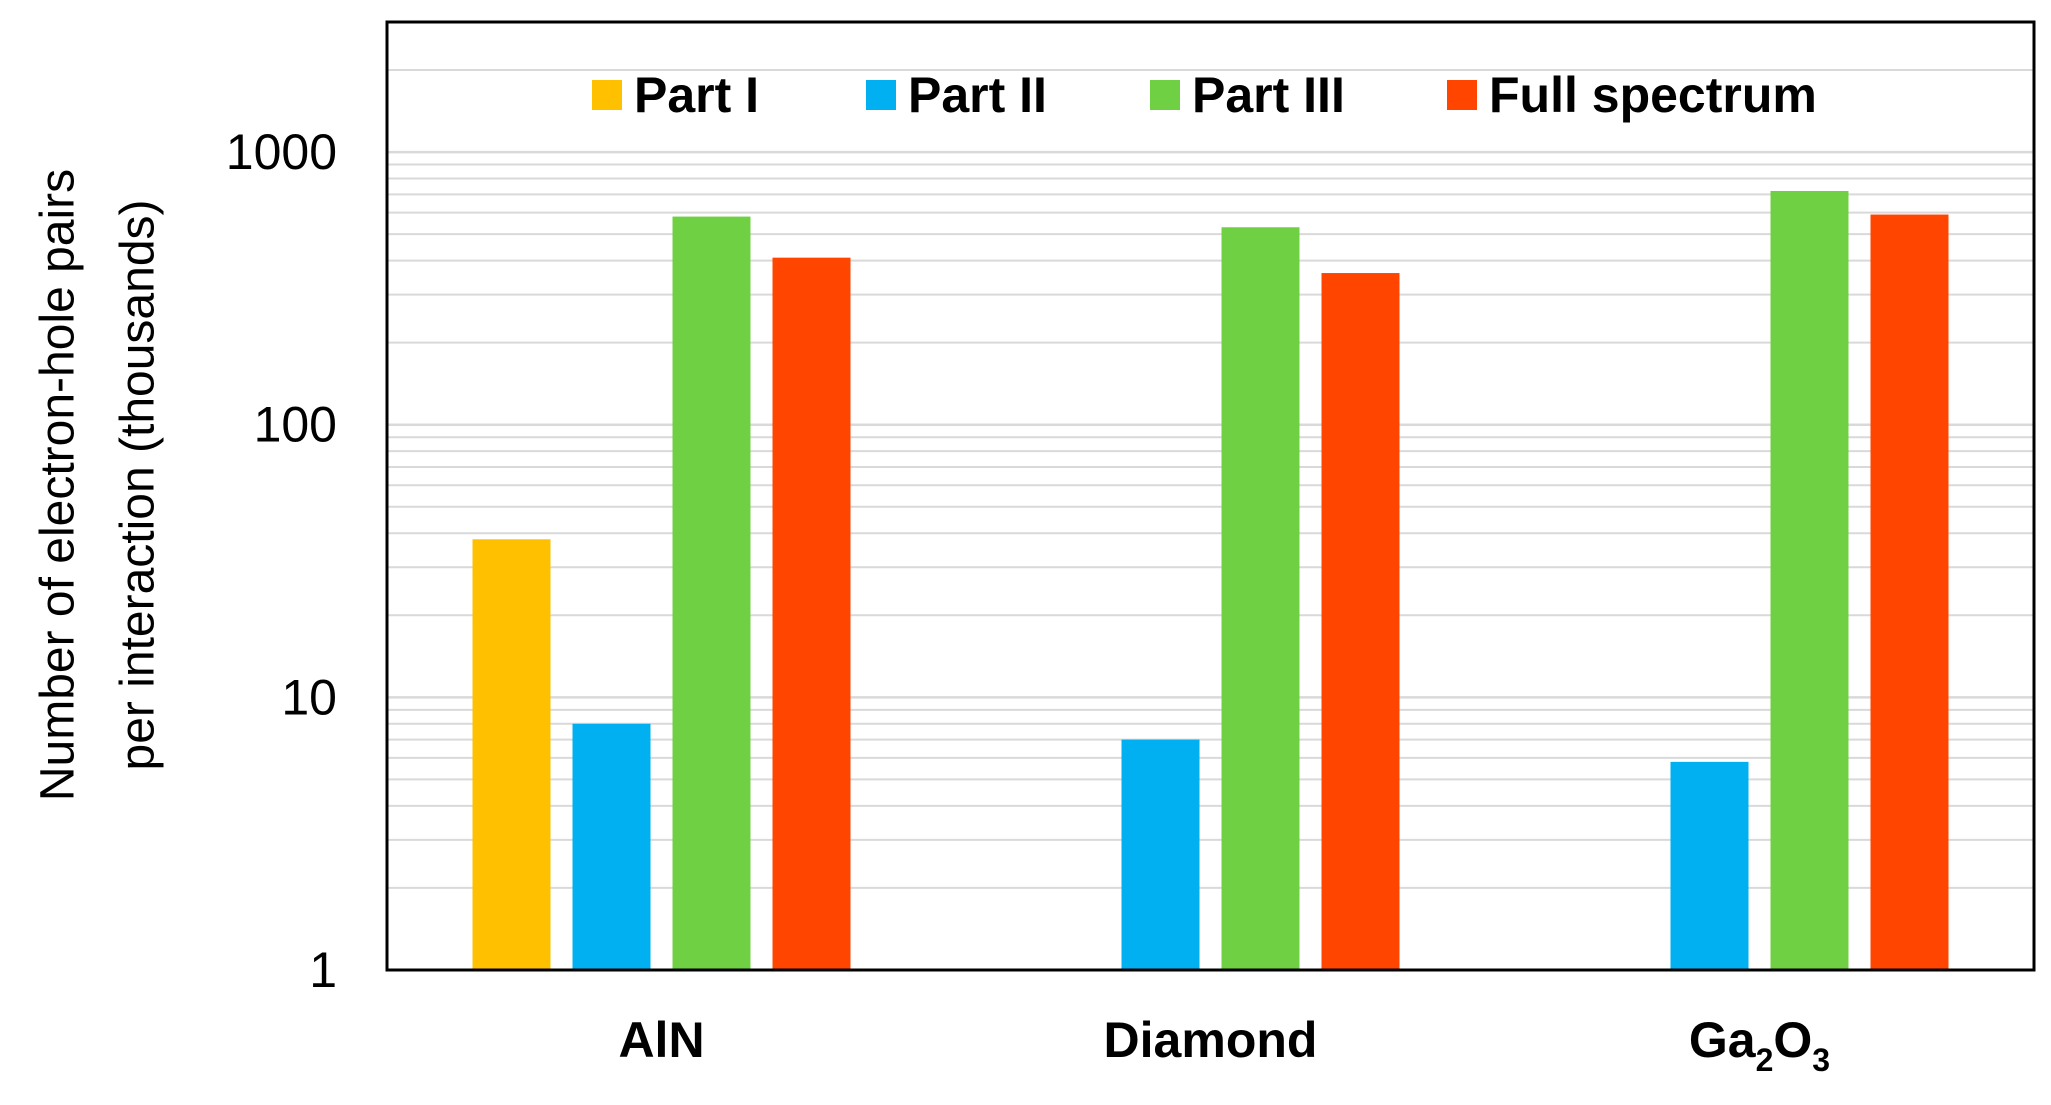 The height and width of the screenshot is (1105, 2051). I want to click on x-axis-categories: AlN Diamond Ga2O3, so click(1224, 1045).